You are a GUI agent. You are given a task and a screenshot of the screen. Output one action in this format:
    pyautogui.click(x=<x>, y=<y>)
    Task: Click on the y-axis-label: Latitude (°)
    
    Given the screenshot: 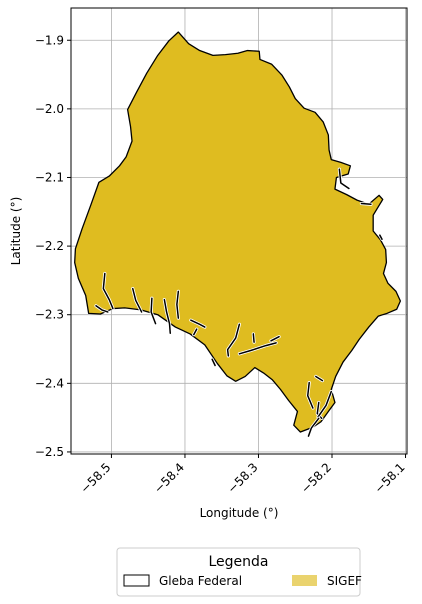 What is the action you would take?
    pyautogui.click(x=16, y=231)
    